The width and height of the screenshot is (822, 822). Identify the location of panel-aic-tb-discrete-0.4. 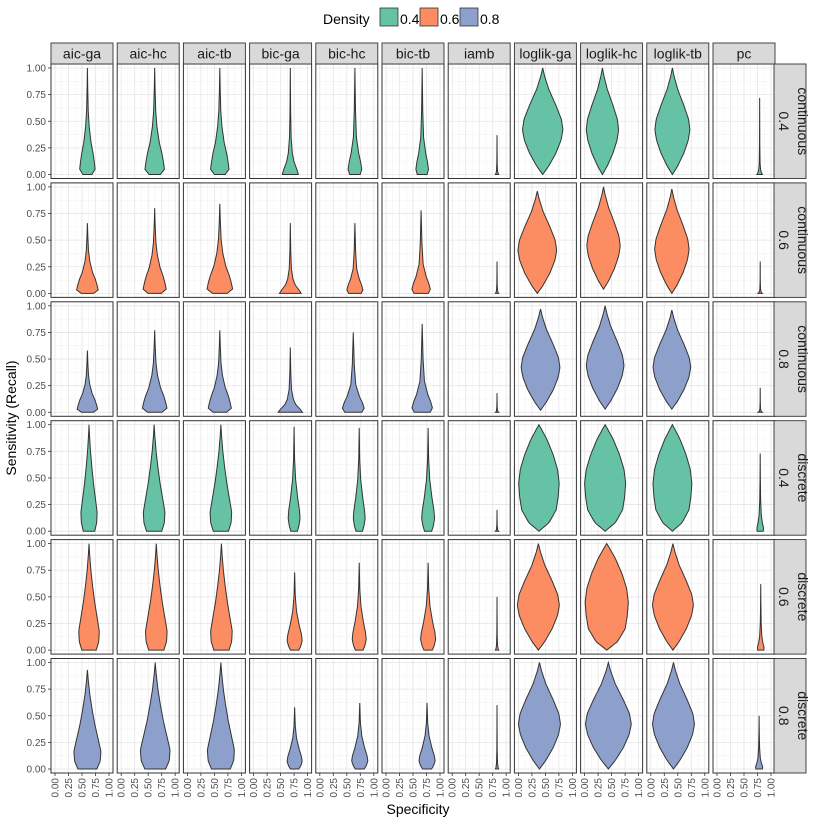
(214, 478).